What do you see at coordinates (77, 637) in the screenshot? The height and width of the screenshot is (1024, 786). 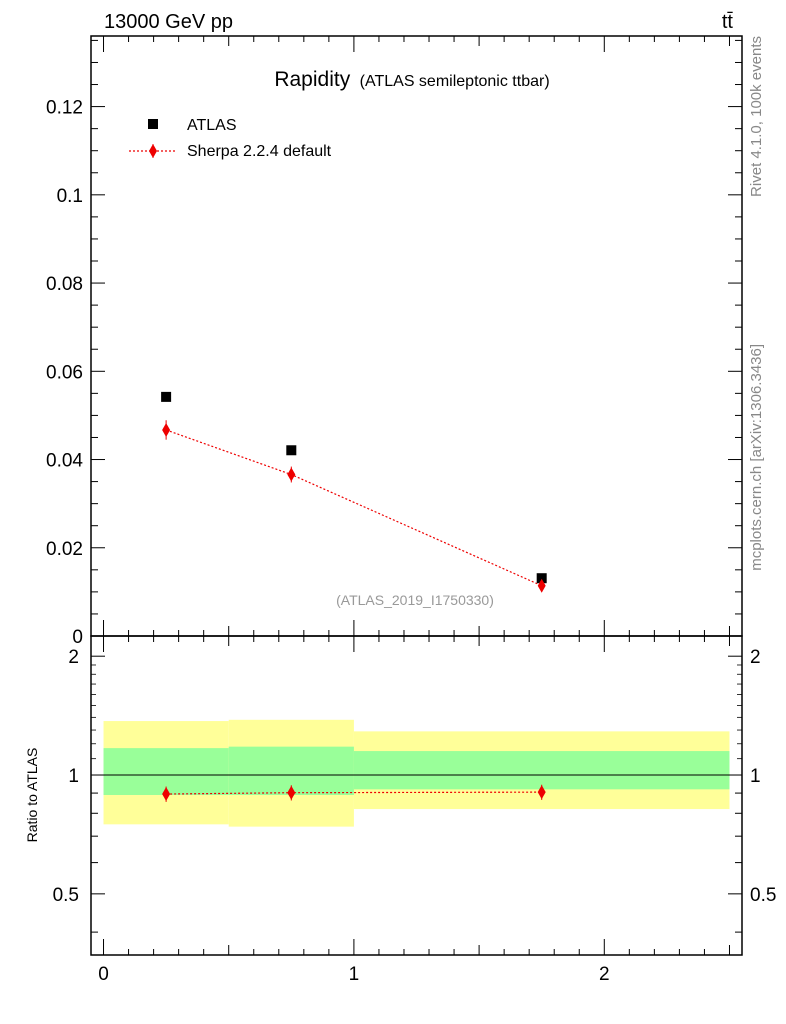 I see `main-y-tick-label: 0` at bounding box center [77, 637].